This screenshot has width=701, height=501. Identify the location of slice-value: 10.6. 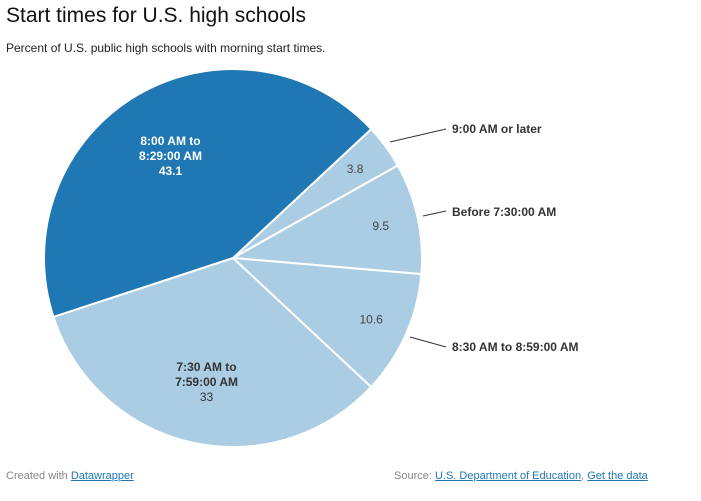
(371, 319).